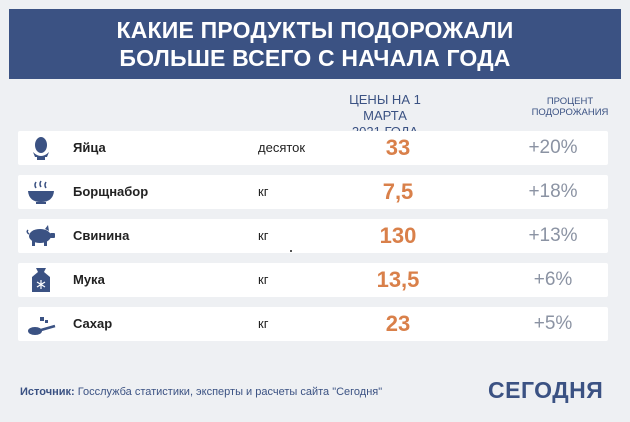  Describe the element at coordinates (570, 101) in the screenshot. I see `percent-header-line-1: ПРОЦЕНТ` at that location.